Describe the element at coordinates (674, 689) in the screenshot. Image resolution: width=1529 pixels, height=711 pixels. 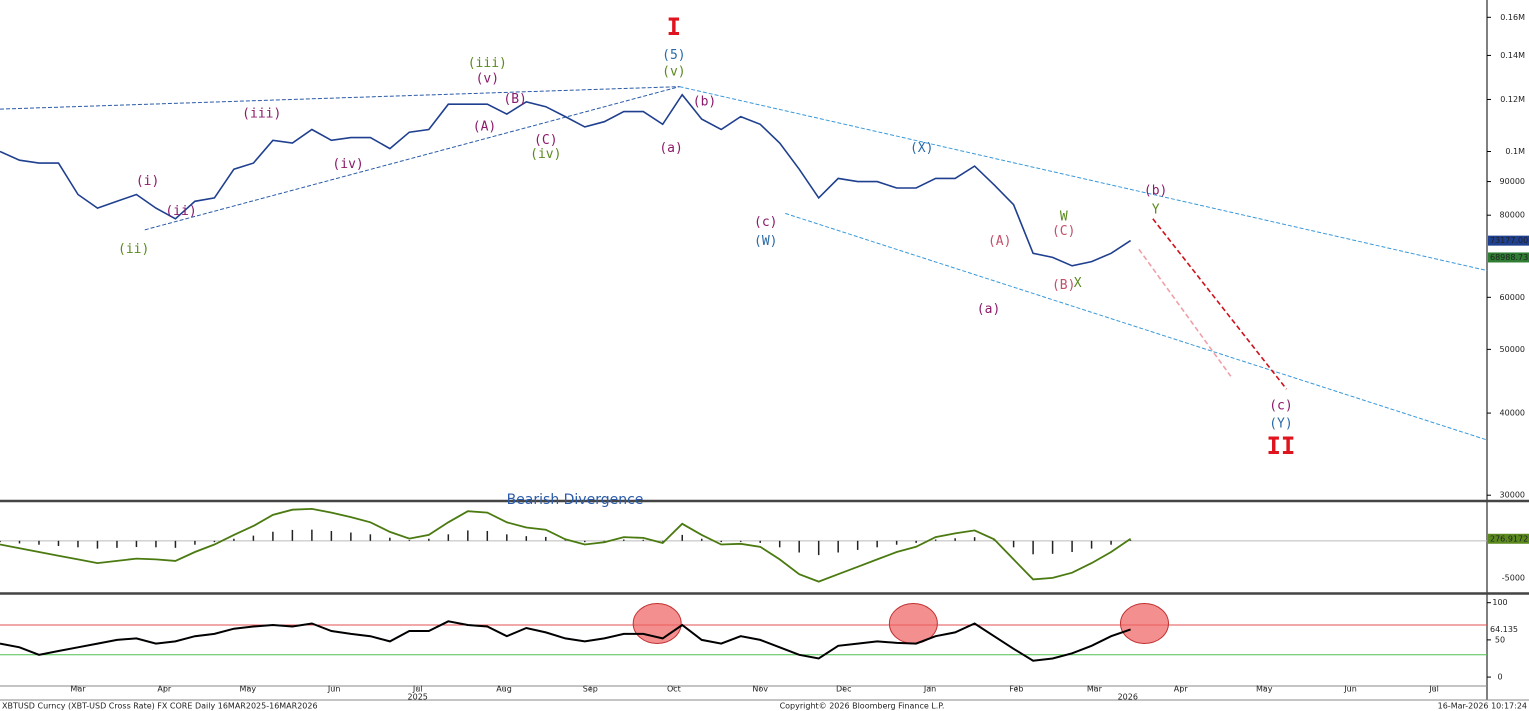
I see `x-tick-label: Oct` at that location.